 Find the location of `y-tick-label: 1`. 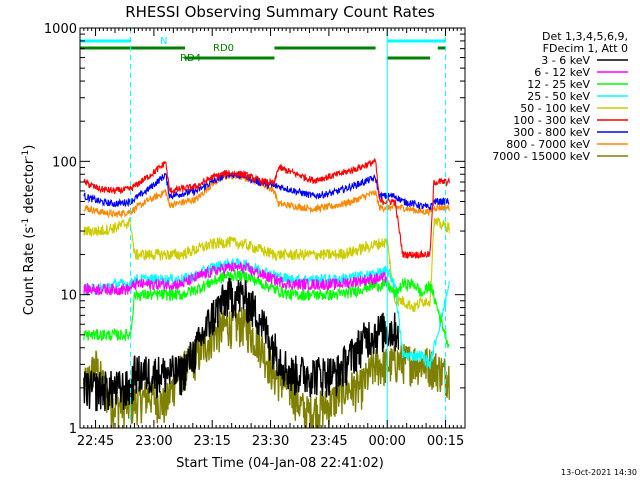

y-tick-label: 1 is located at coordinates (73, 429).